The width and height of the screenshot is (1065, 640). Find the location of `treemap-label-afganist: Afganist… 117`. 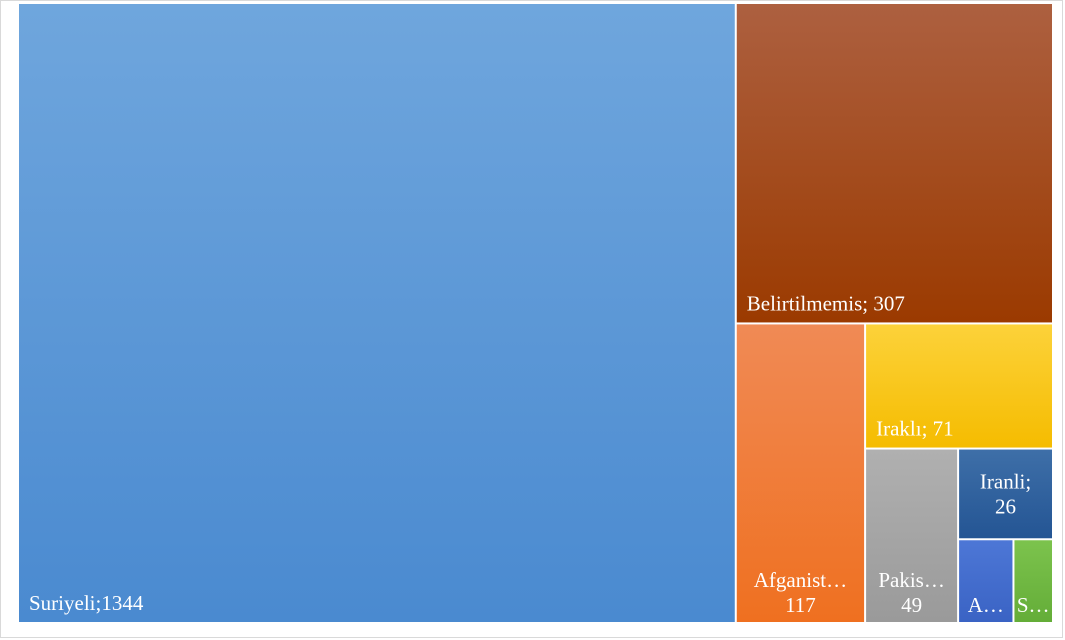

treemap-label-afganist: Afganist… 117 is located at coordinates (800, 592).